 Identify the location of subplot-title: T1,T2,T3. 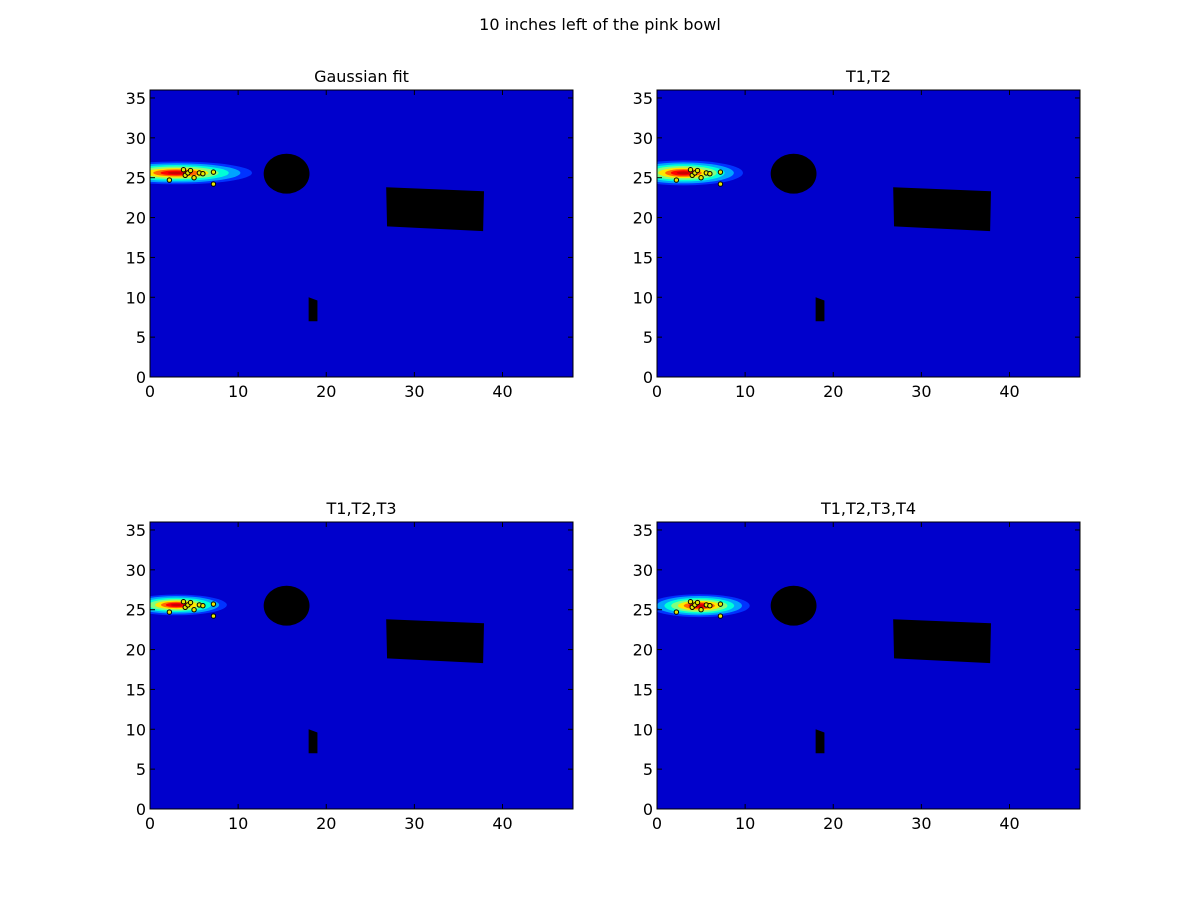
(360, 508).